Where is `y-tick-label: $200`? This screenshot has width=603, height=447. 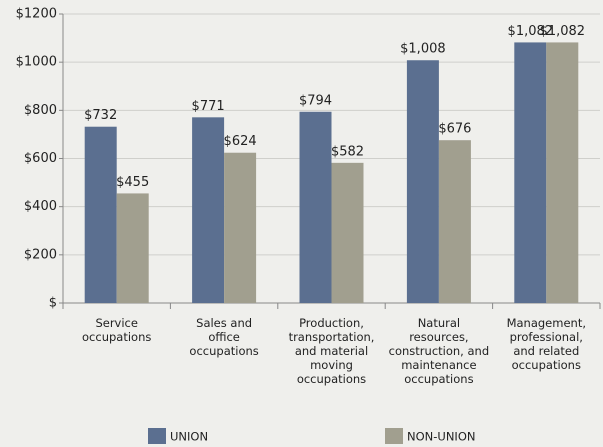 y-tick-label: $200 is located at coordinates (40, 254).